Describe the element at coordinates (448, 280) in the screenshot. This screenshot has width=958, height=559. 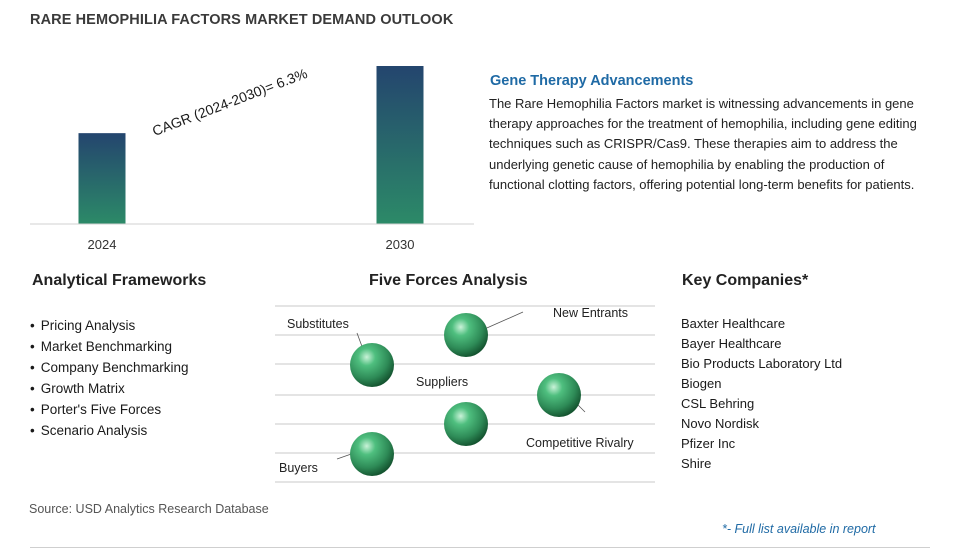
I see `five-forces-title: Five Forces Analysis` at that location.